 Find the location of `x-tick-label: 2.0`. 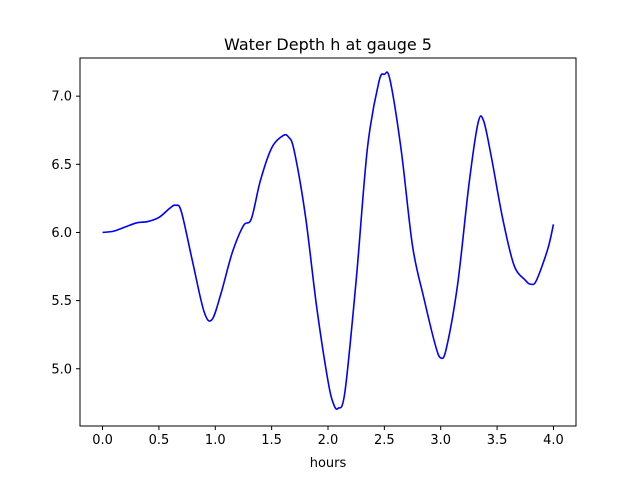

x-tick-label: 2.0 is located at coordinates (328, 440).